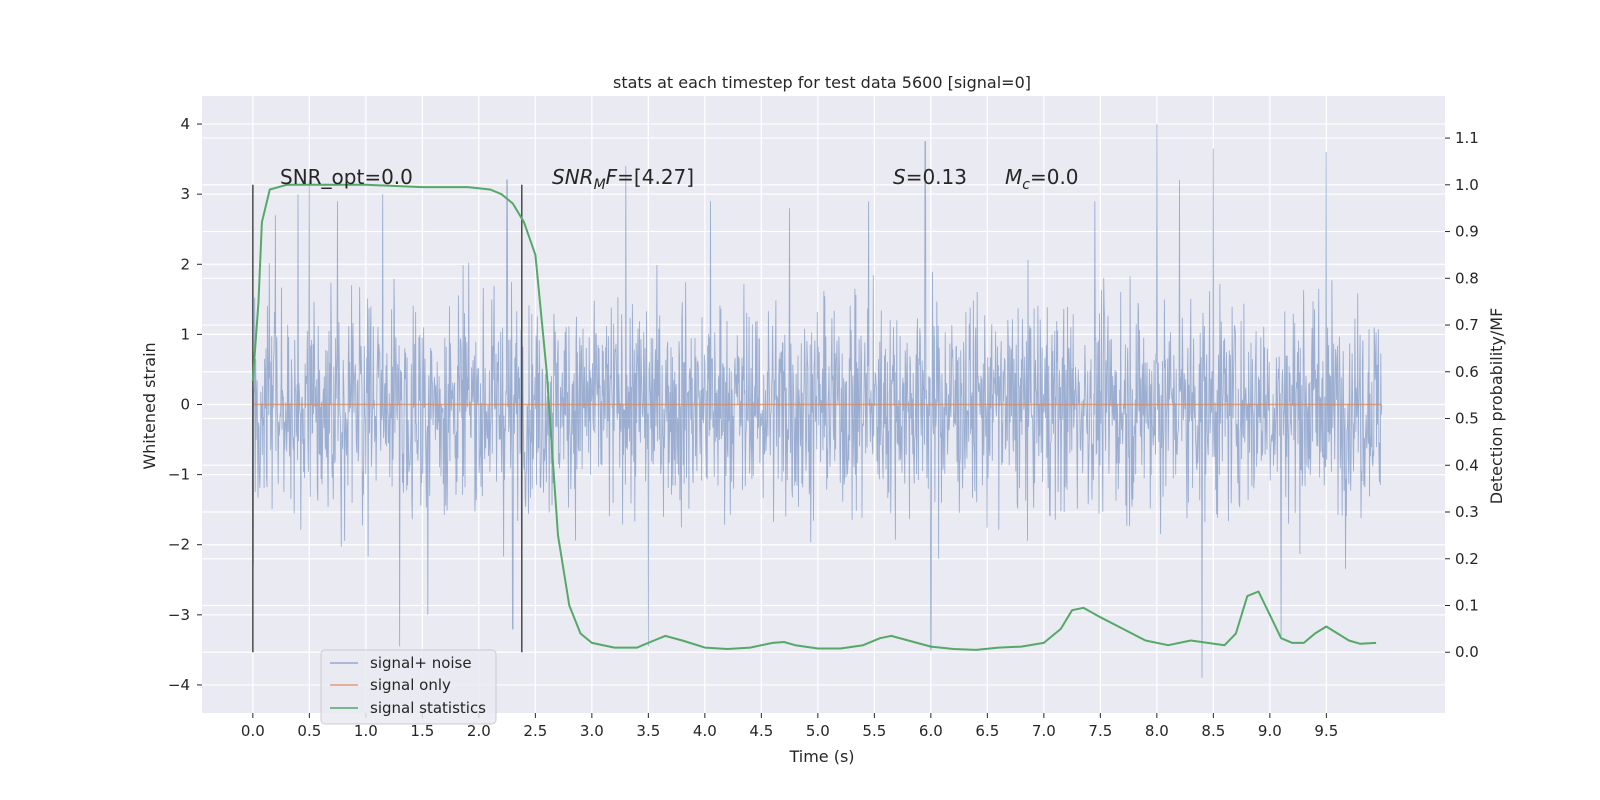  Describe the element at coordinates (1467, 138) in the screenshot. I see `y-right-tick-label: 1.1` at that location.